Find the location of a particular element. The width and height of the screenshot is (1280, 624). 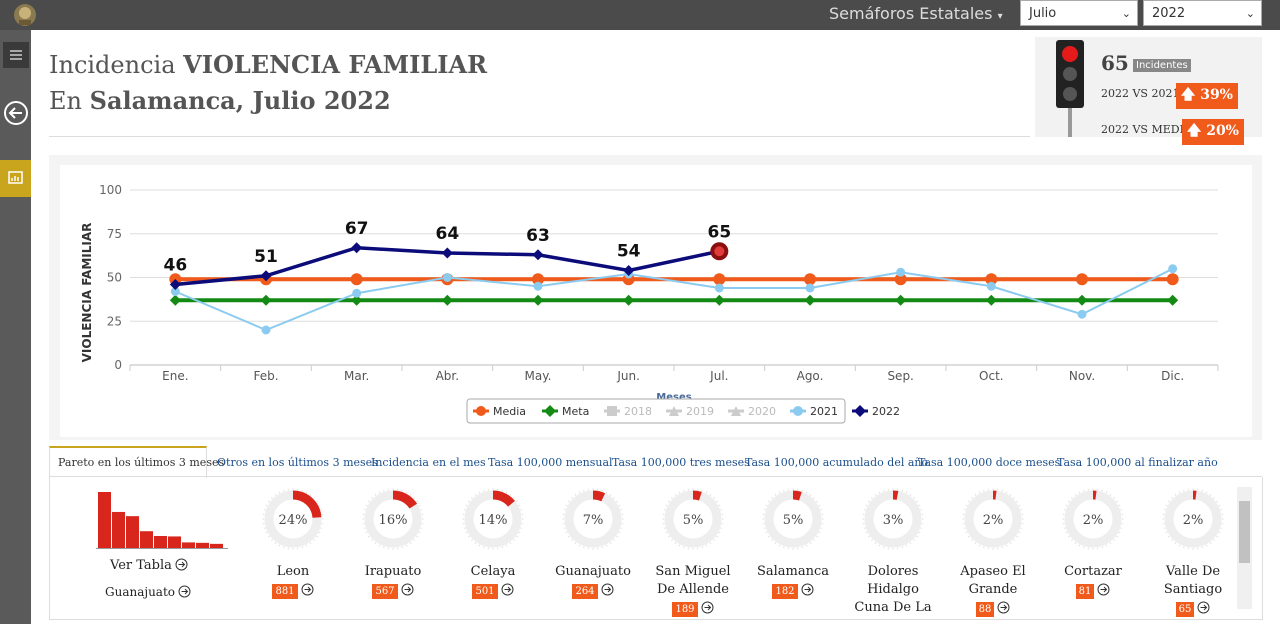

tab: Tasa 100,000 al finalizar año is located at coordinates (1137, 462).